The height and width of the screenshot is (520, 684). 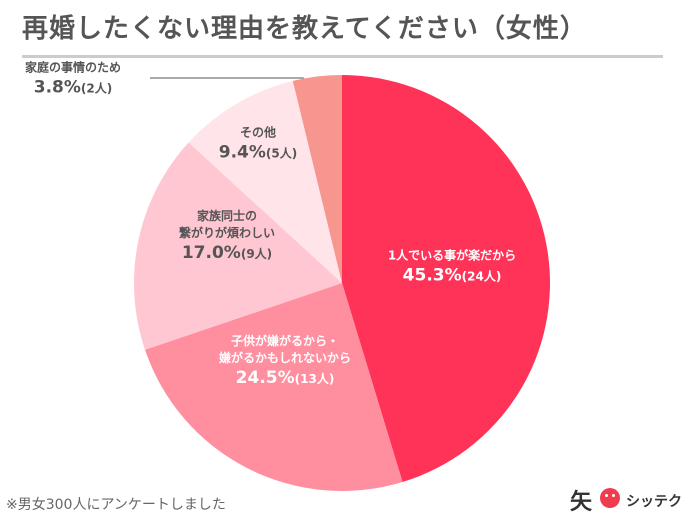 What do you see at coordinates (227, 215) in the screenshot?
I see `slice-label-text: 家族同士の` at bounding box center [227, 215].